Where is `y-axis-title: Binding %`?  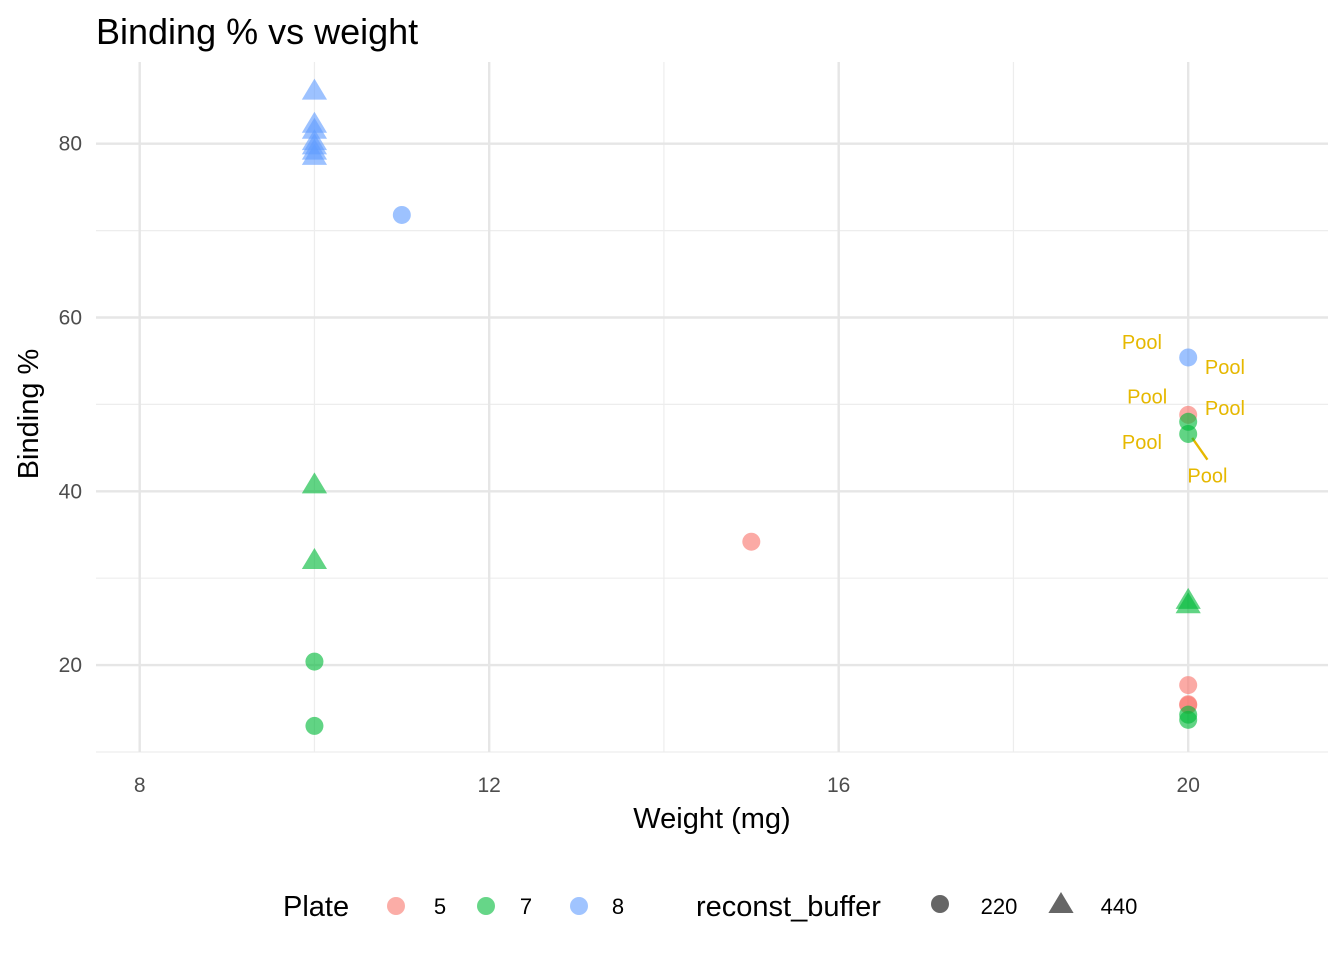 y-axis-title: Binding % is located at coordinates (29, 414).